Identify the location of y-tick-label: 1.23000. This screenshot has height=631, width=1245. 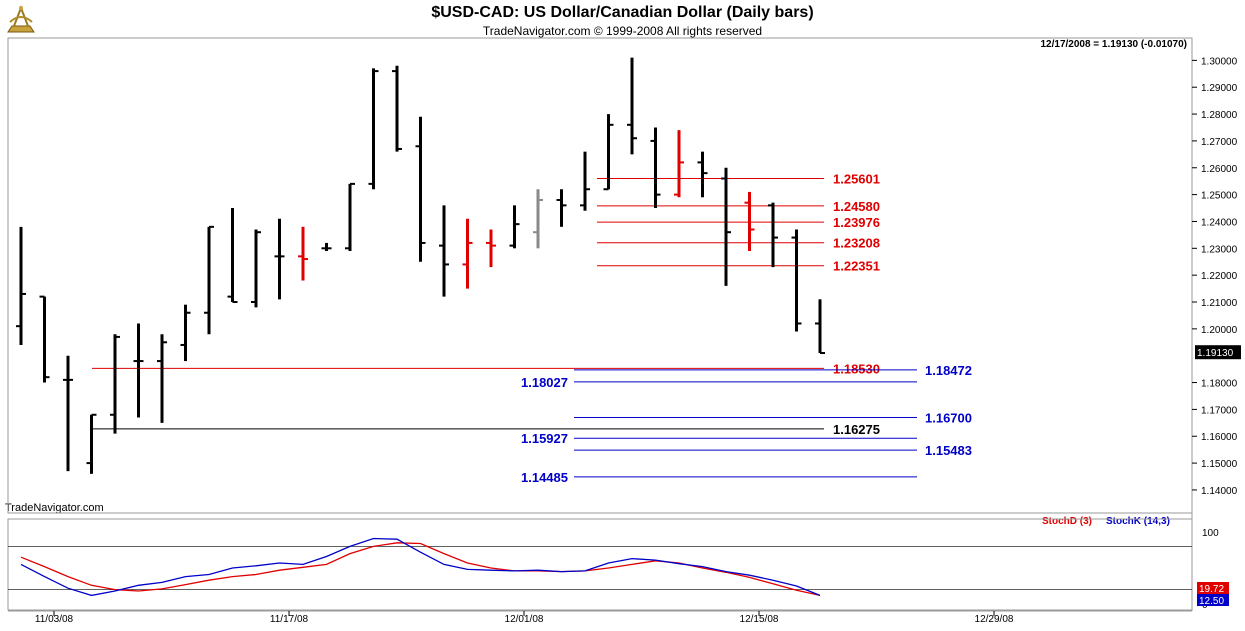
(1219, 249).